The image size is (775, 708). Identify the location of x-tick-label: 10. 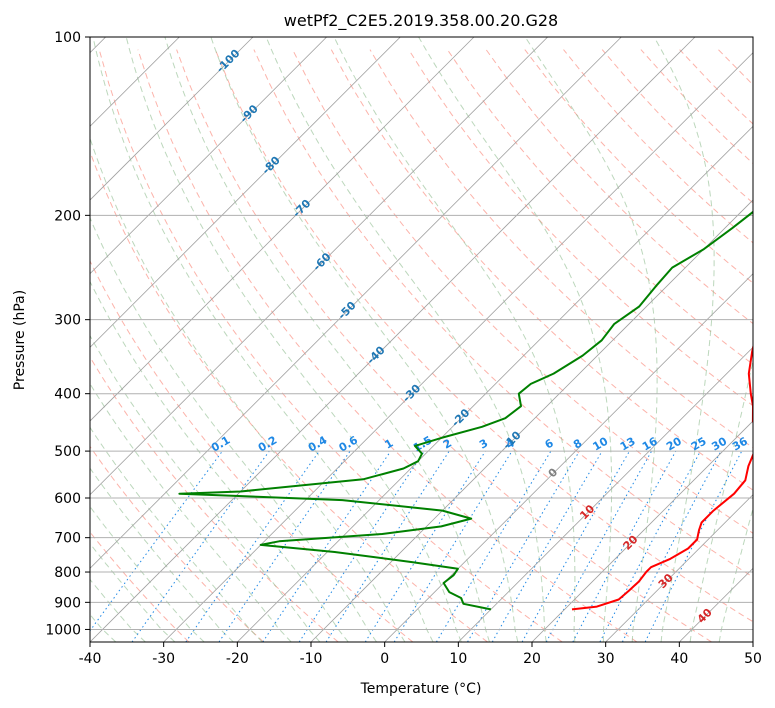
(458, 659).